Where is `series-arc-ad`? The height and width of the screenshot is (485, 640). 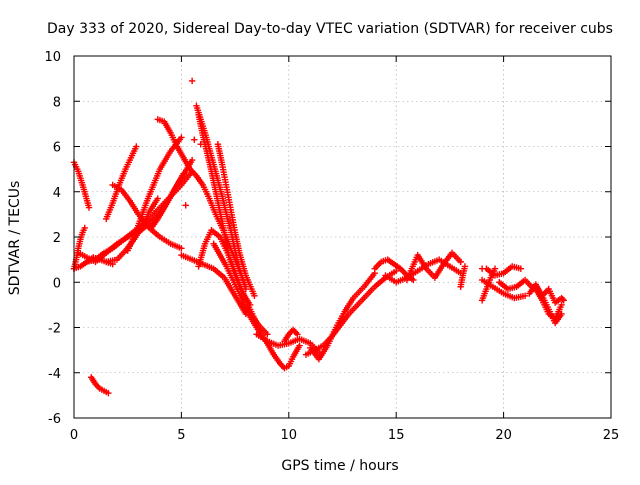 series-arc-ad is located at coordinates (503, 271).